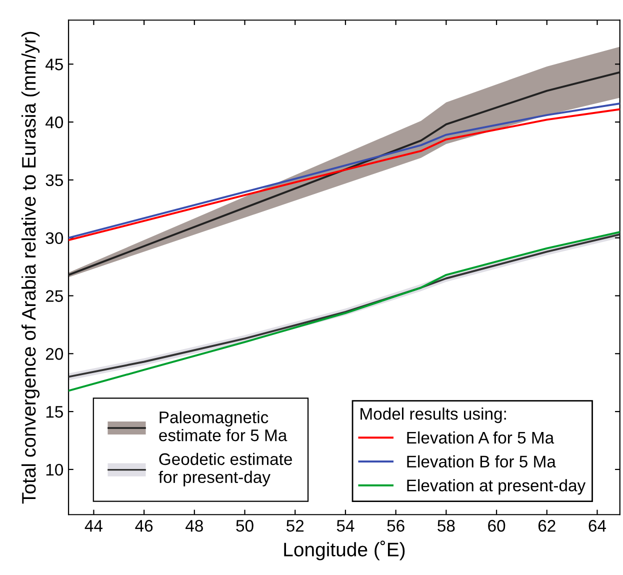  I want to click on legend-label: Elevation at present-day, so click(496, 487).